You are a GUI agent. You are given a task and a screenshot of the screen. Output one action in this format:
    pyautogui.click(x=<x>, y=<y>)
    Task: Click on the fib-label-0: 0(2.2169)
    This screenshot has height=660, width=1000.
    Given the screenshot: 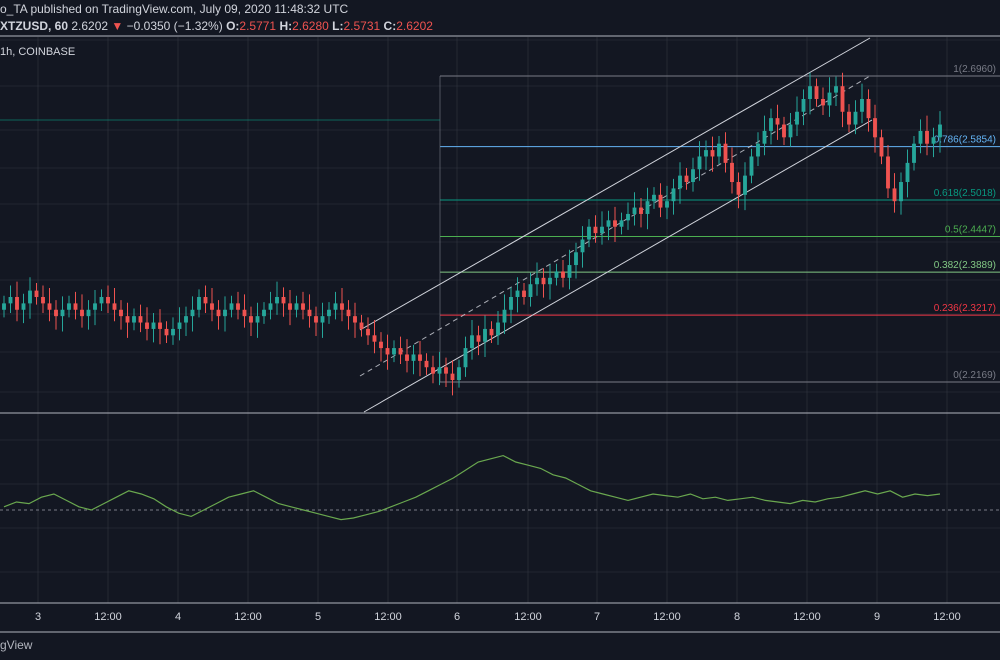 What is the action you would take?
    pyautogui.click(x=974, y=375)
    